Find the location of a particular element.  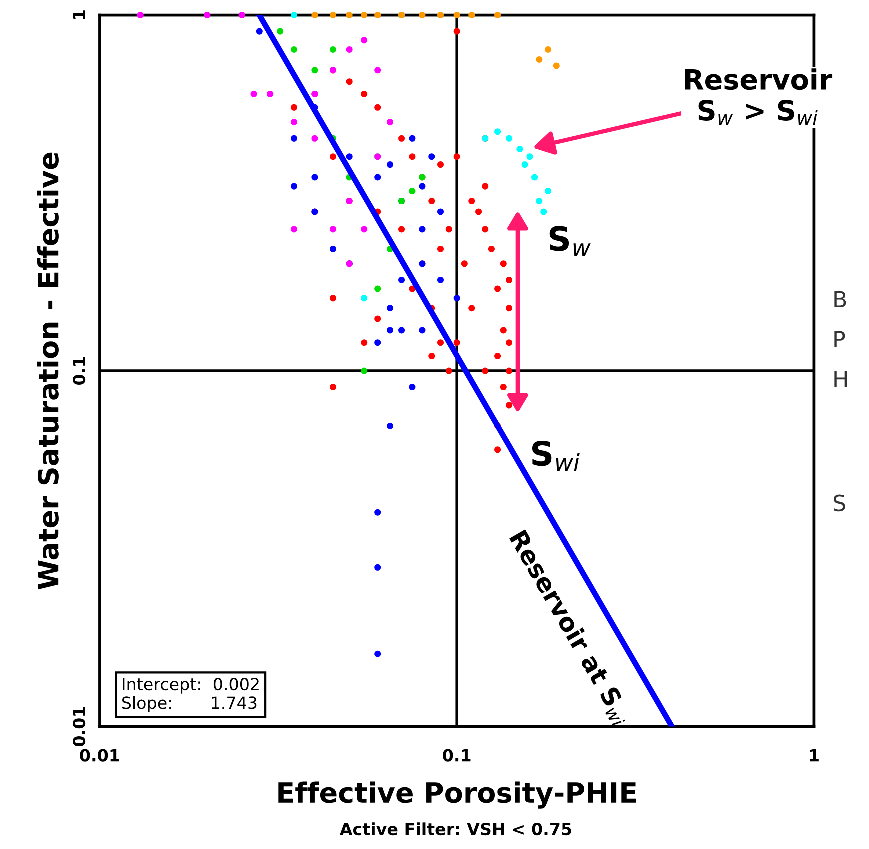

text: P is located at coordinates (840, 339).